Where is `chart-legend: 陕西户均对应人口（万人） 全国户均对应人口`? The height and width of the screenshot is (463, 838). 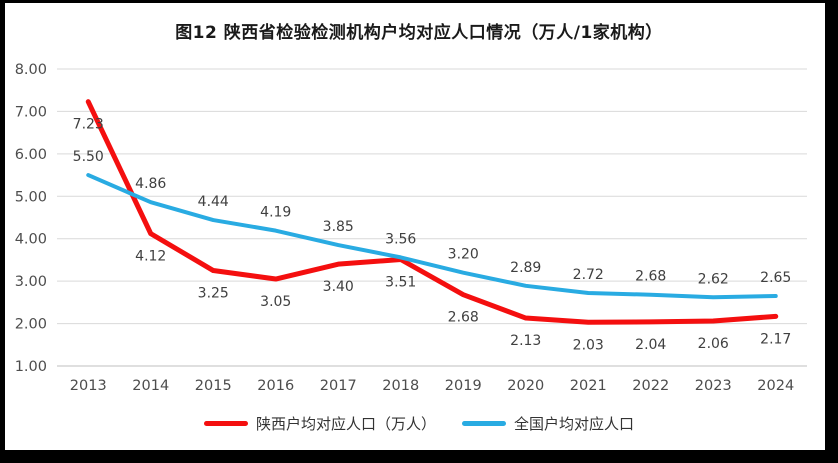
chart-legend: 陕西户均对应人口（万人） 全国户均对应人口 is located at coordinates (419, 423).